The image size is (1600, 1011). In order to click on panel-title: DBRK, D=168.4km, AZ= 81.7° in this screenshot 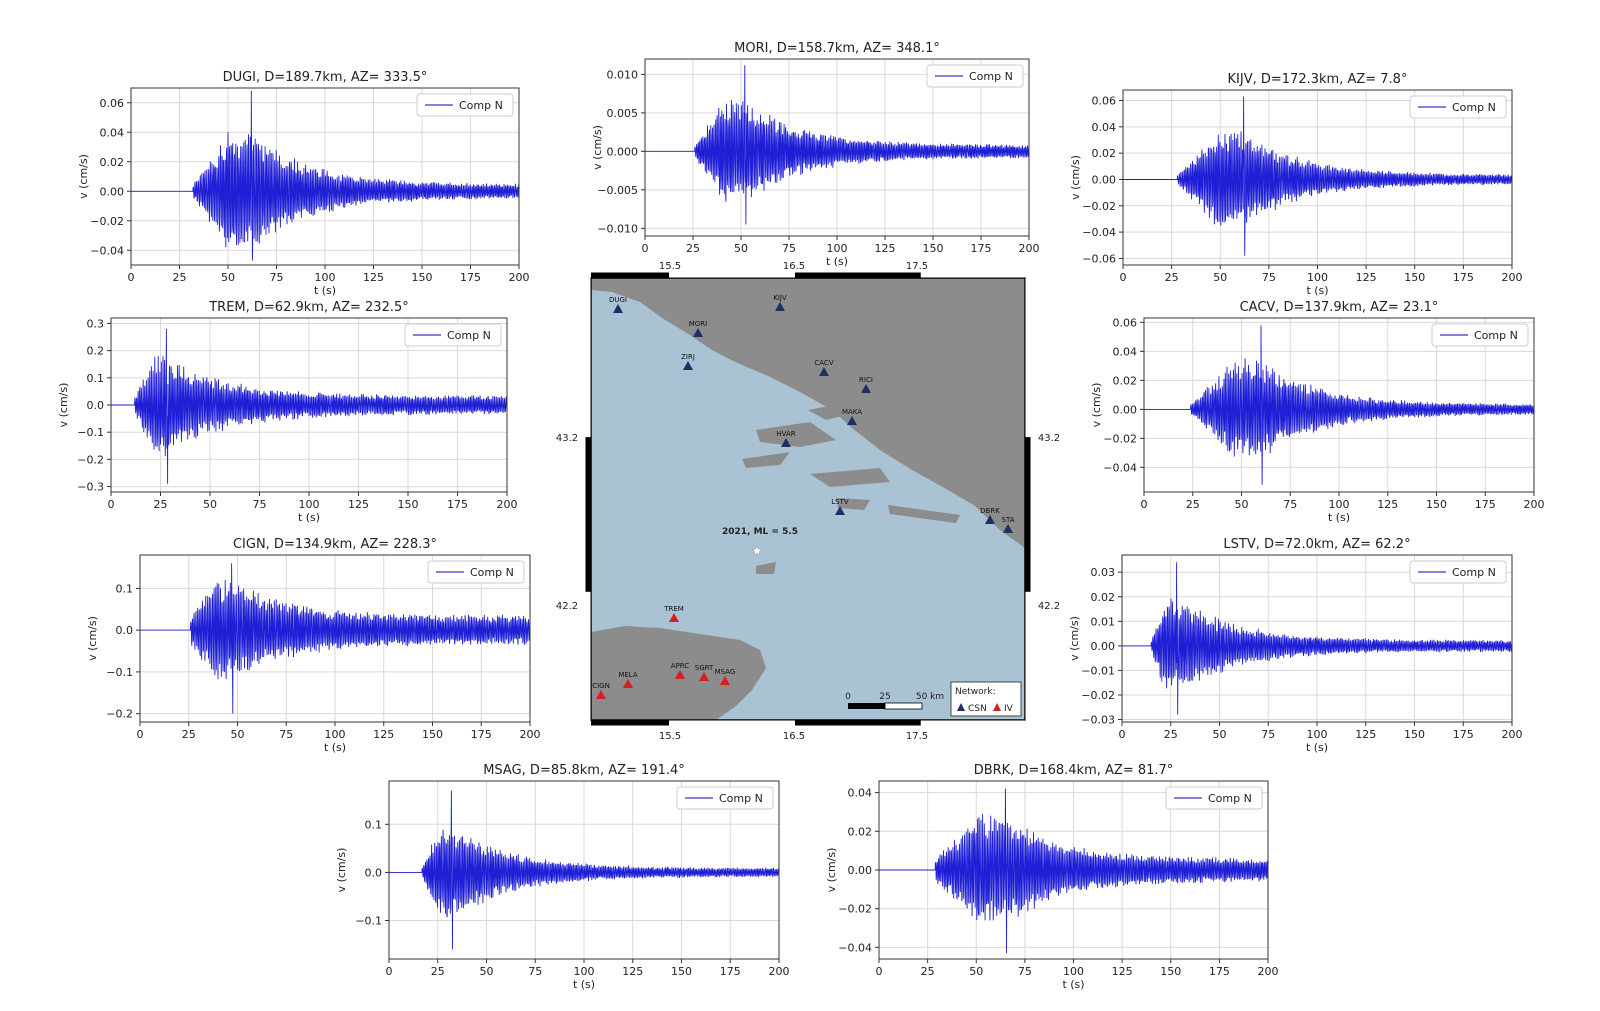, I will do `click(1074, 770)`.